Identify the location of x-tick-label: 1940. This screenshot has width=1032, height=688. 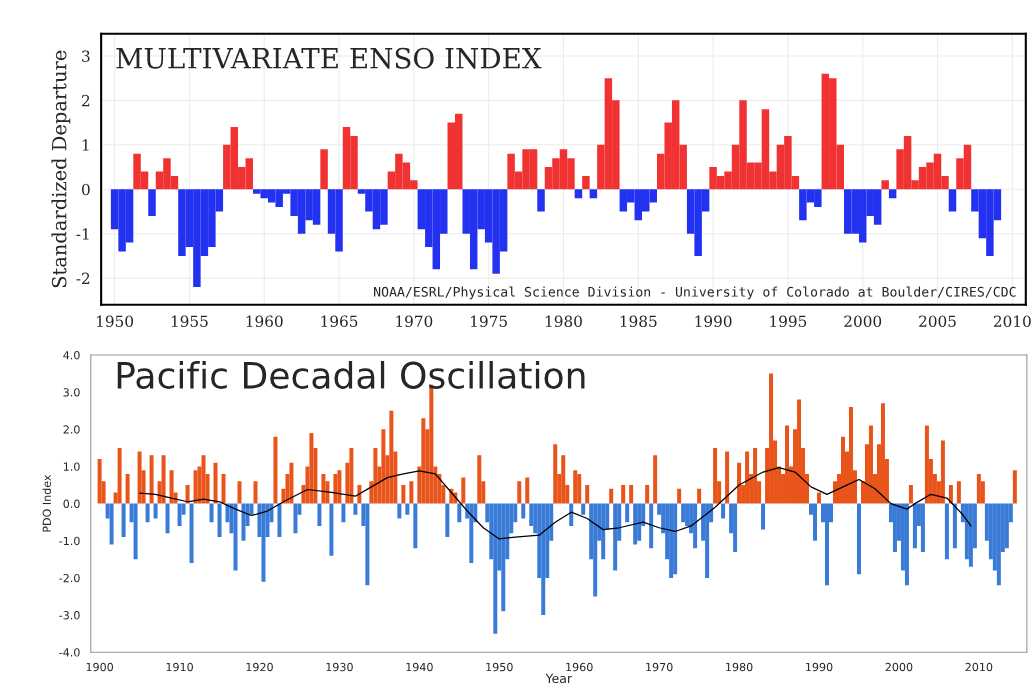
(419, 667).